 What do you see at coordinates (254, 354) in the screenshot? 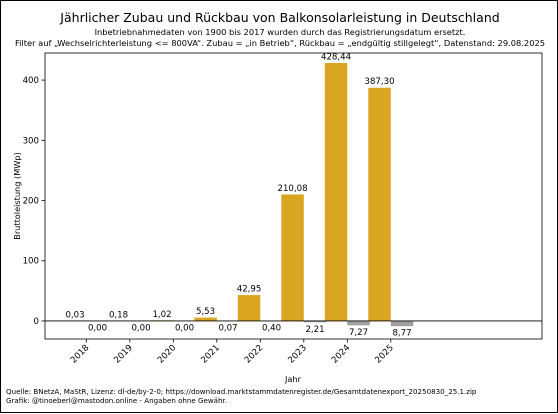
I see `x-tick-label-2022: 2022` at bounding box center [254, 354].